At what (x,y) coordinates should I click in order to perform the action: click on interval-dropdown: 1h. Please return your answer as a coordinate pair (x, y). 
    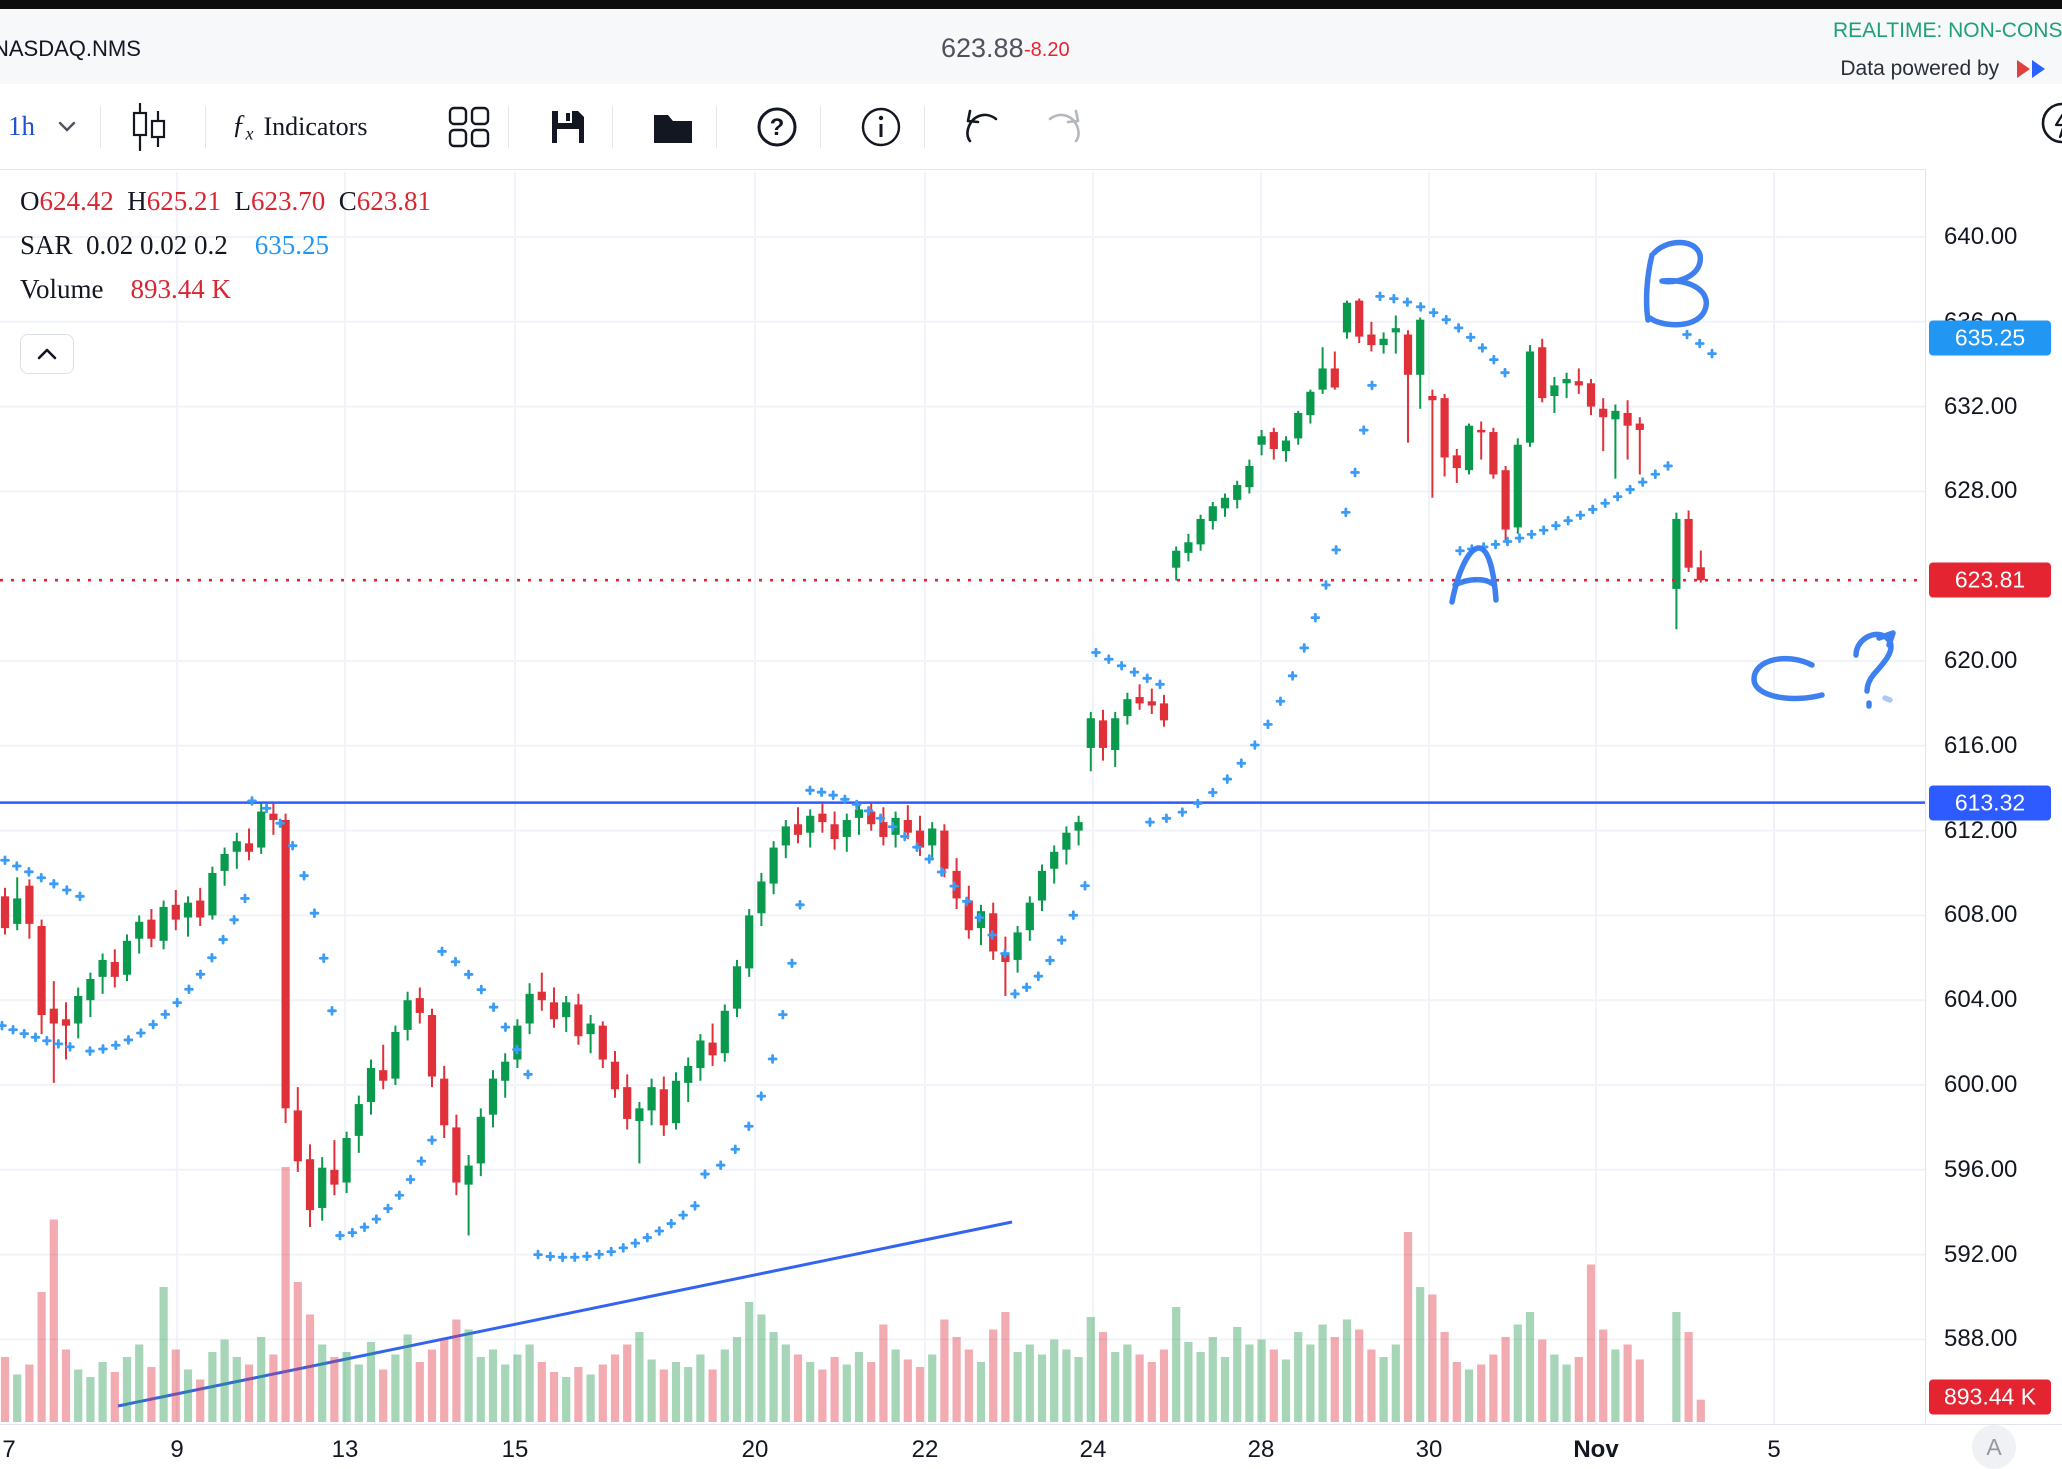
    Looking at the image, I should click on (21, 126).